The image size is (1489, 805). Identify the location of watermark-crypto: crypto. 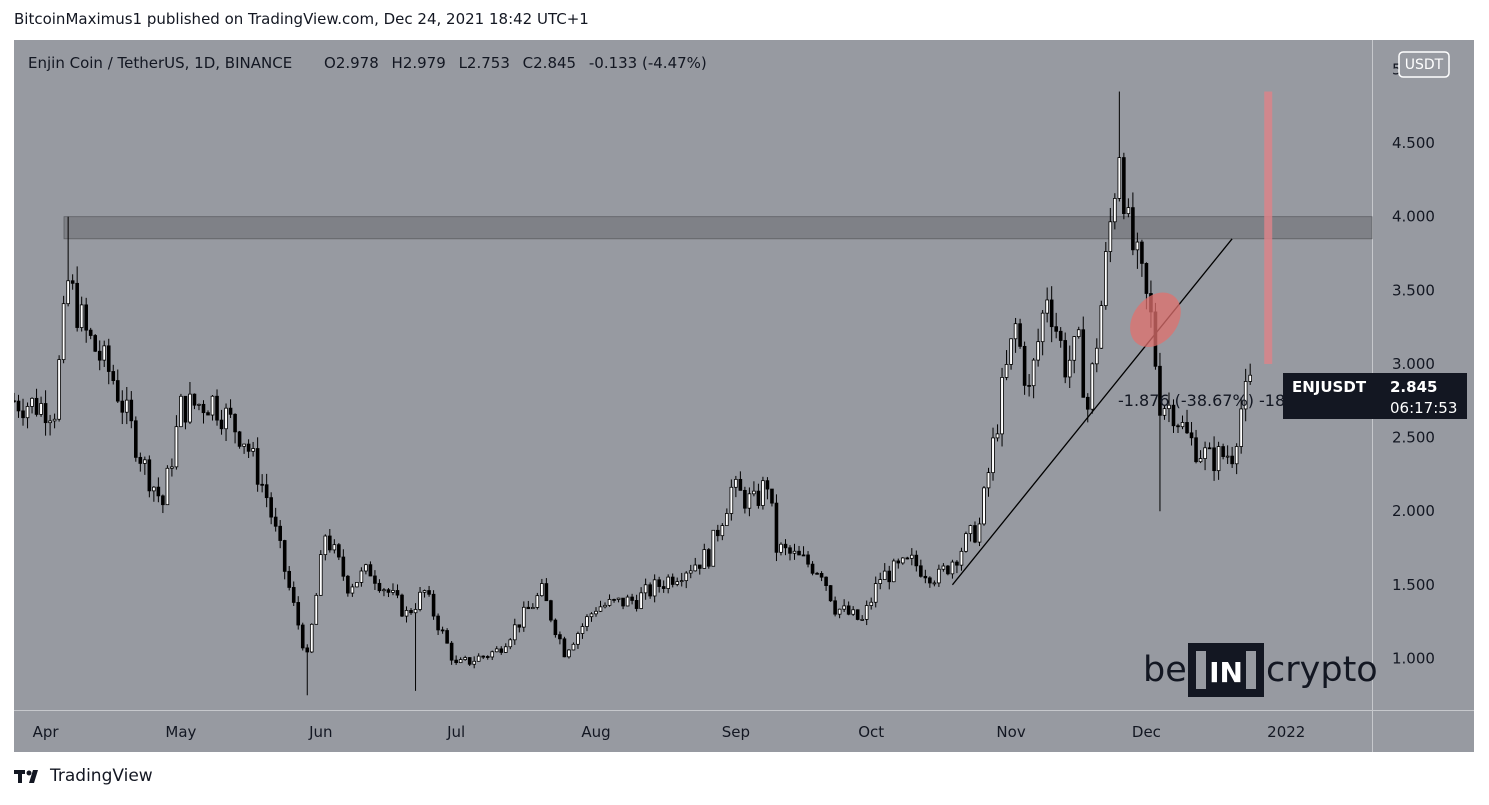
(1322, 670).